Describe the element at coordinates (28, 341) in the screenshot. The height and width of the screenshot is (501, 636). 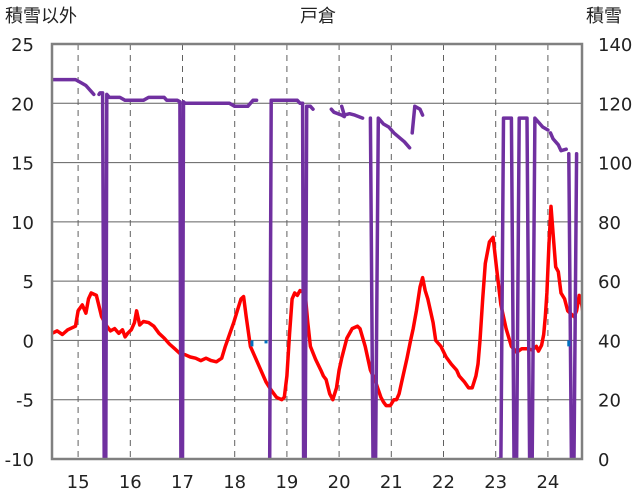
I see `y-left-tick-label-0: 0` at that location.